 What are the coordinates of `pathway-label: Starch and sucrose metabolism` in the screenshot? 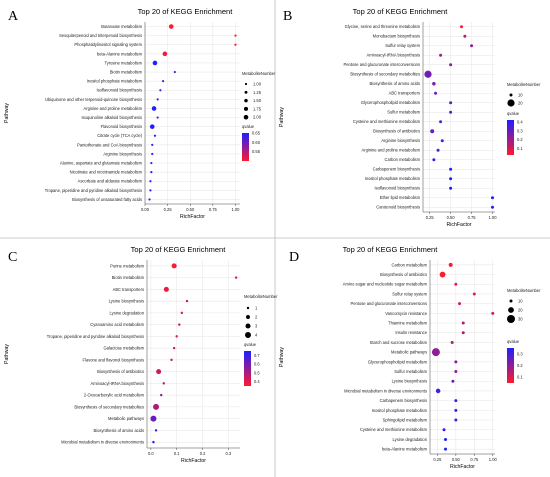 It's located at (399, 342).